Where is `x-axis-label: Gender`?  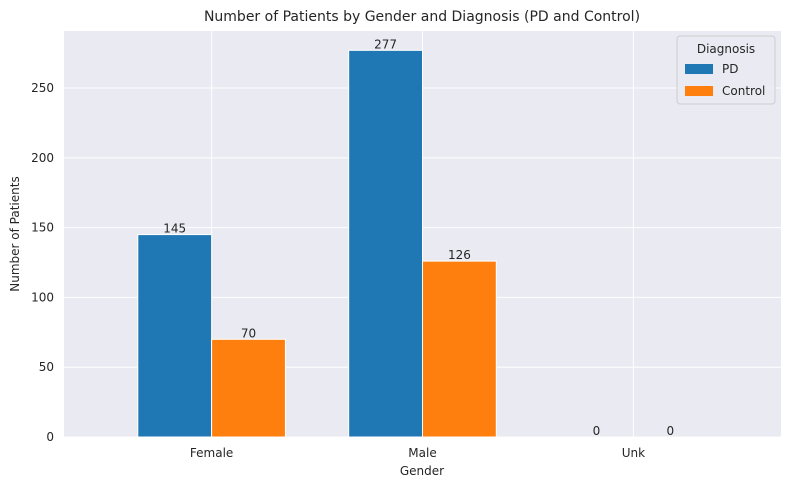
x-axis-label: Gender is located at coordinates (422, 471).